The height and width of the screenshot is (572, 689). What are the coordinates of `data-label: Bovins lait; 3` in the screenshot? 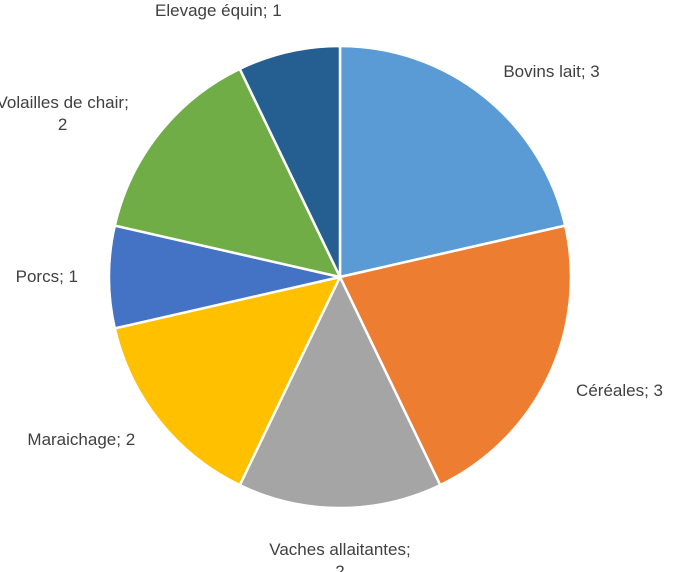 It's located at (551, 72).